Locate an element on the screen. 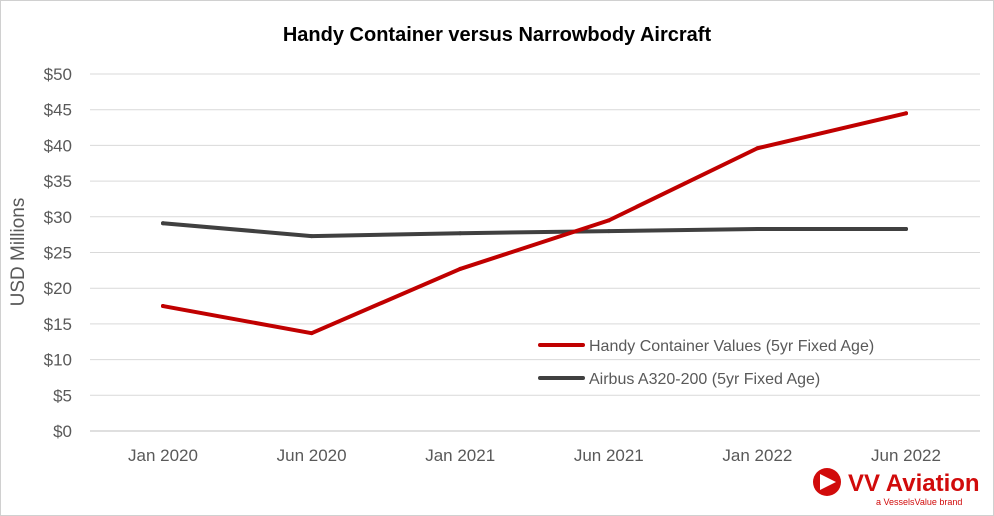 Image resolution: width=994 pixels, height=516 pixels. y-tick-label: $25 is located at coordinates (58, 253).